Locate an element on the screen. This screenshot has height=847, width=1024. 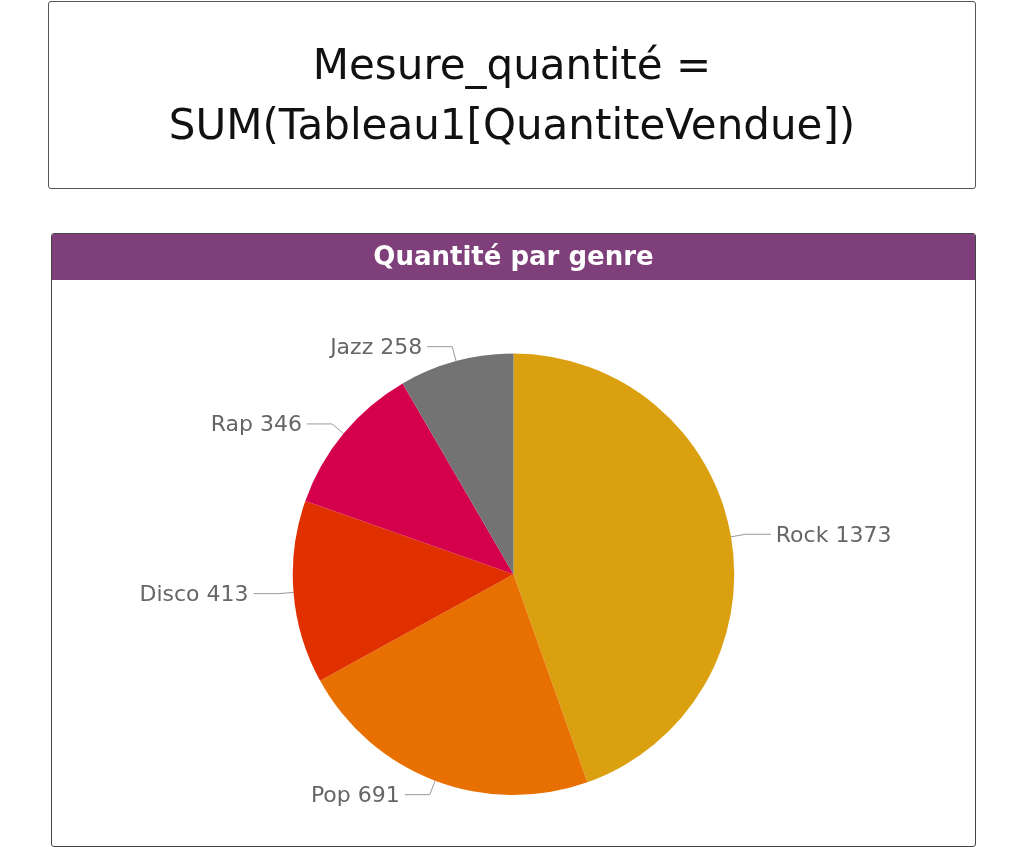
data-label: 413 is located at coordinates (227, 594).